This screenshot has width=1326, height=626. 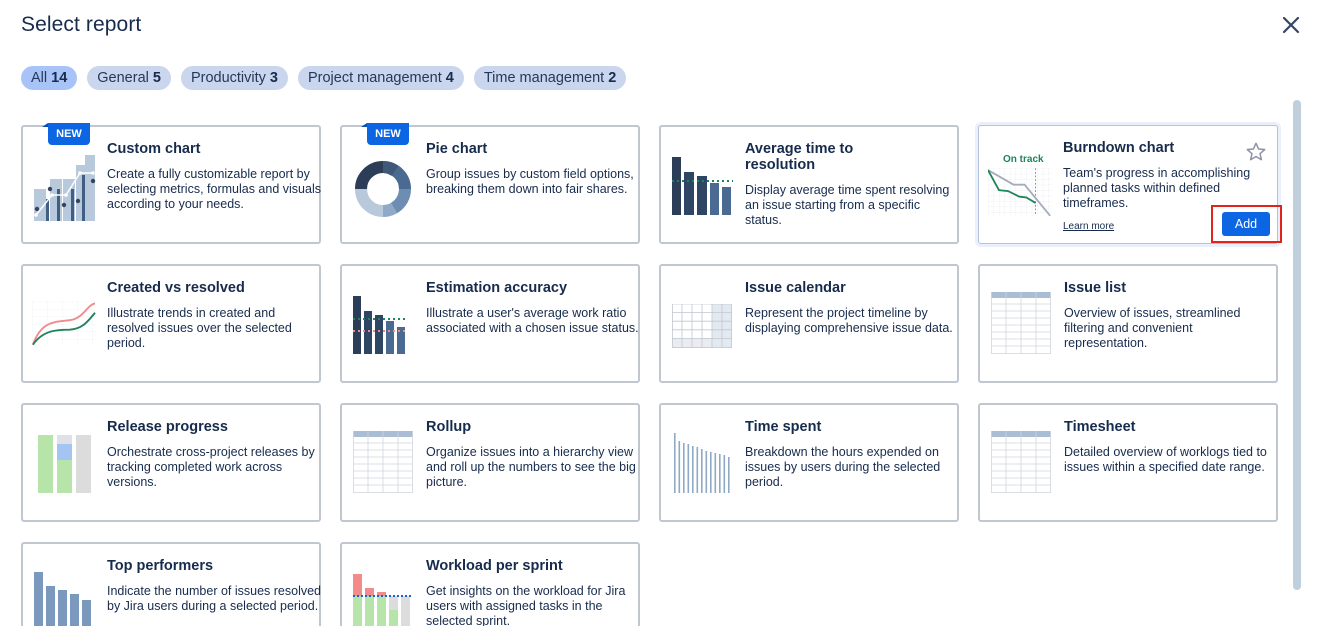 What do you see at coordinates (62, 599) in the screenshot?
I see `top-performers-icon` at bounding box center [62, 599].